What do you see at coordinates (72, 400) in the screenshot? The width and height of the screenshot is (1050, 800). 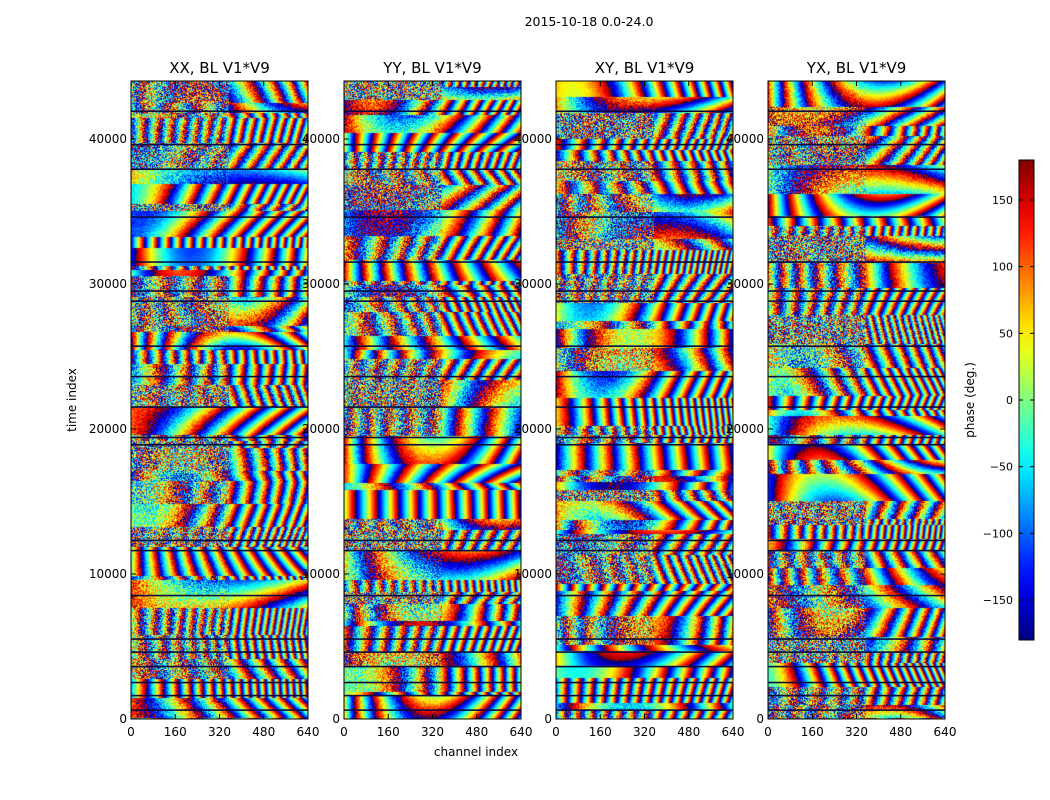 I see `y-axis-label: time index` at bounding box center [72, 400].